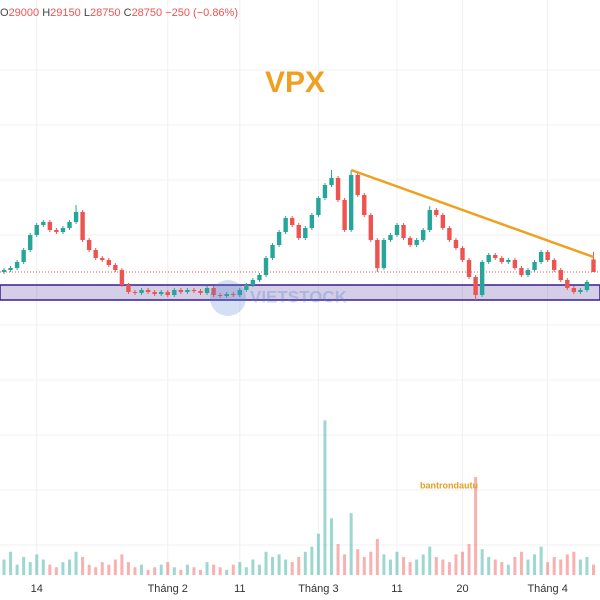 This screenshot has width=600, height=600. What do you see at coordinates (37, 589) in the screenshot?
I see `x-tick-label: 14` at bounding box center [37, 589].